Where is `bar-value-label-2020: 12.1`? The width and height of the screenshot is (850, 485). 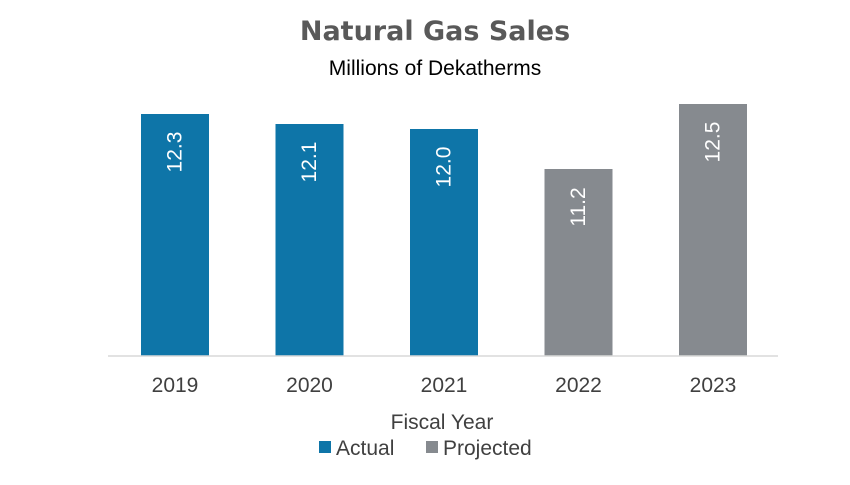 bar-value-label-2020: 12.1 is located at coordinates (309, 162).